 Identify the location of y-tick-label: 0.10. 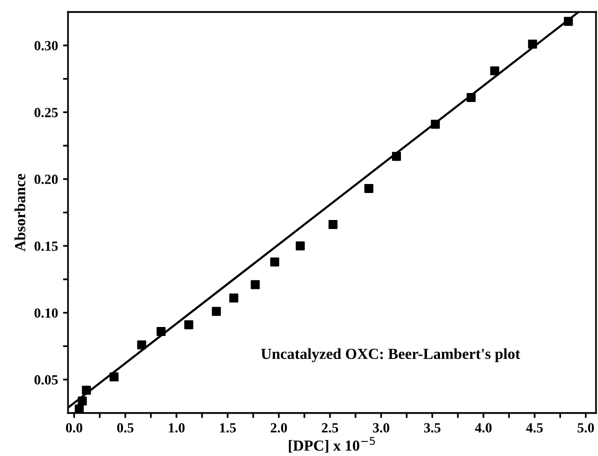
(46, 313).